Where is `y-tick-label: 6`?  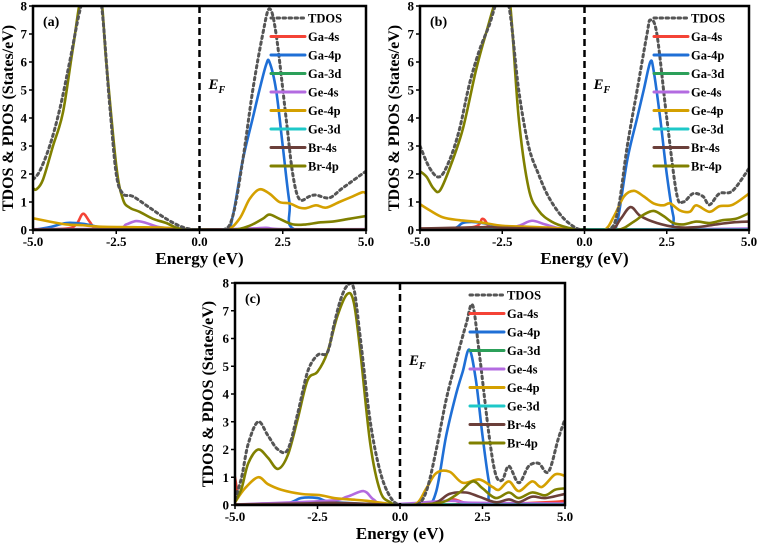 y-tick-label: 6 is located at coordinates (24, 62).